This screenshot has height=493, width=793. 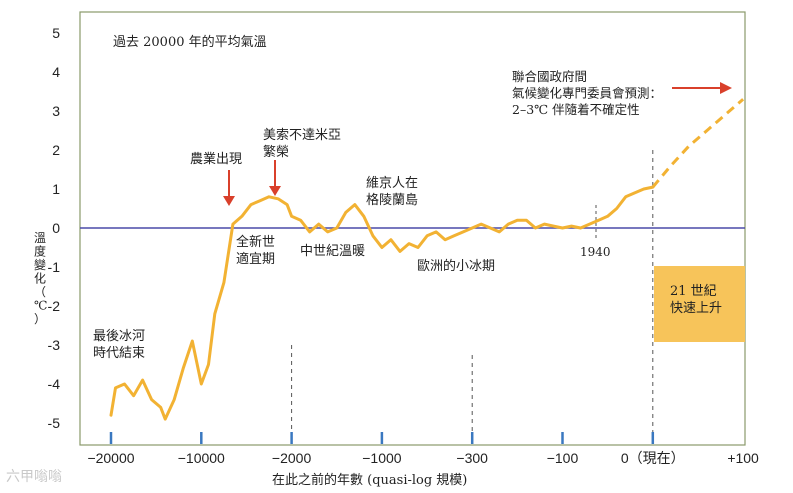 I want to click on chart-title: 過去 20000 年的平均氣溫, so click(x=190, y=42).